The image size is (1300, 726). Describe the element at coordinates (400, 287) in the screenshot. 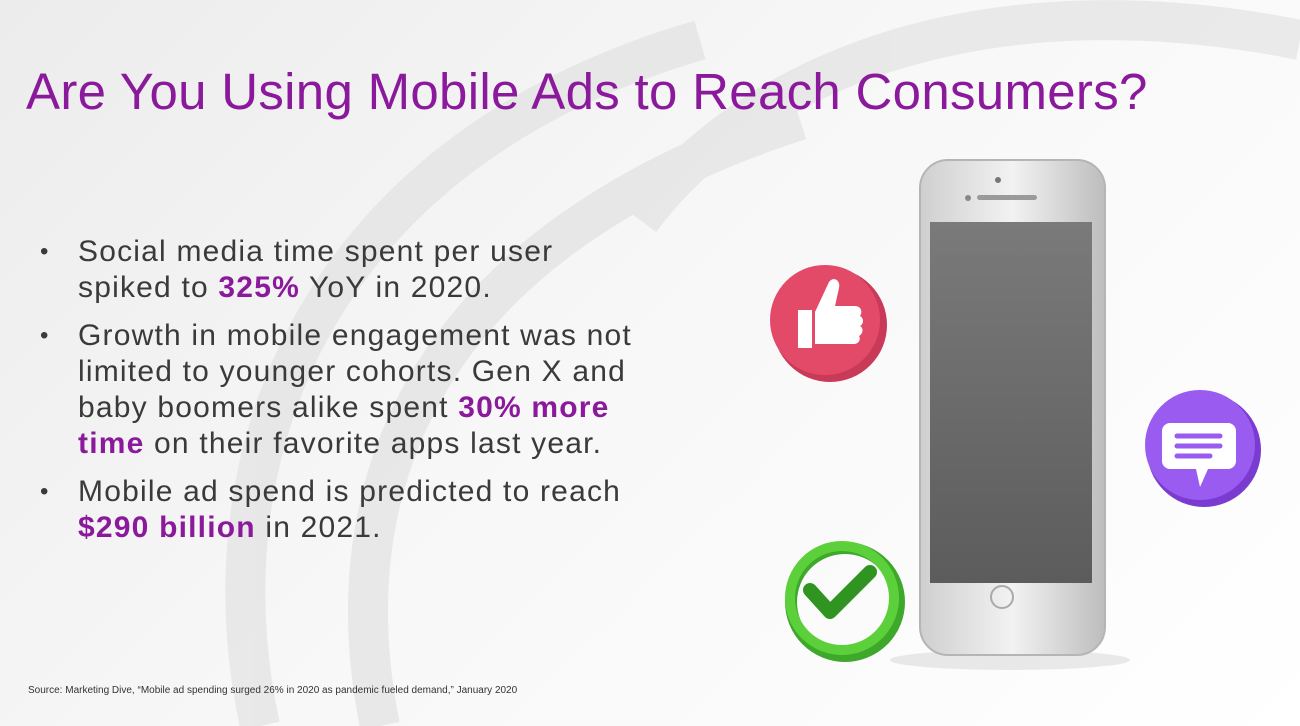

I see `bullet-text: YoY in 2020.` at that location.